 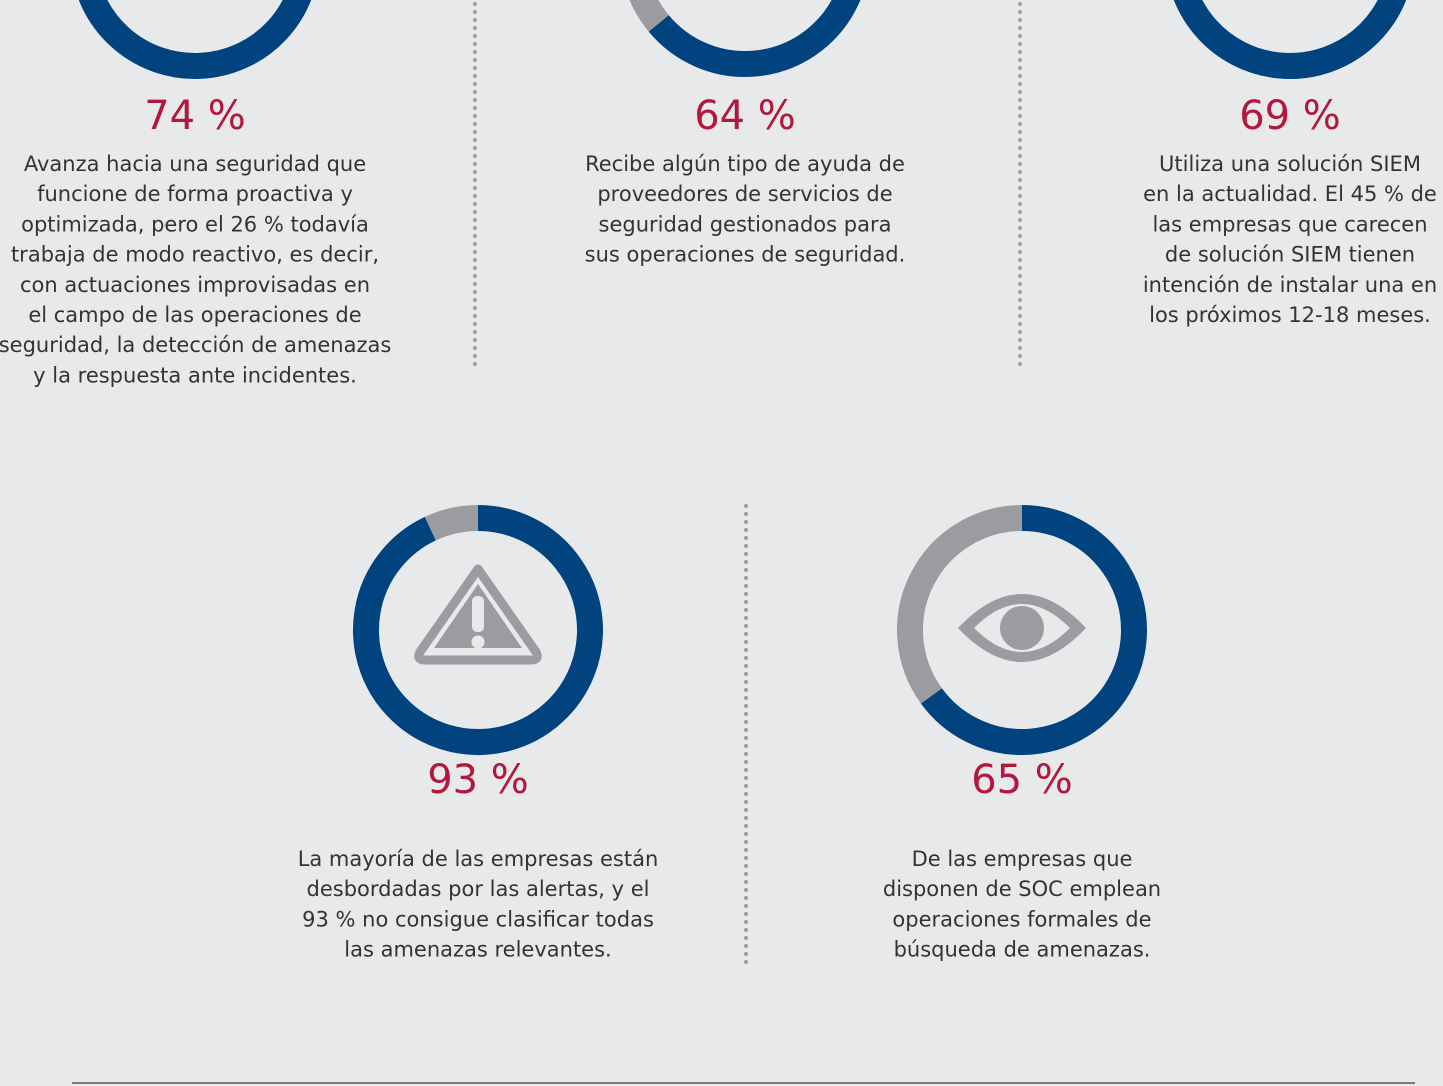 I want to click on percent-label: 69 %, so click(x=1290, y=116).